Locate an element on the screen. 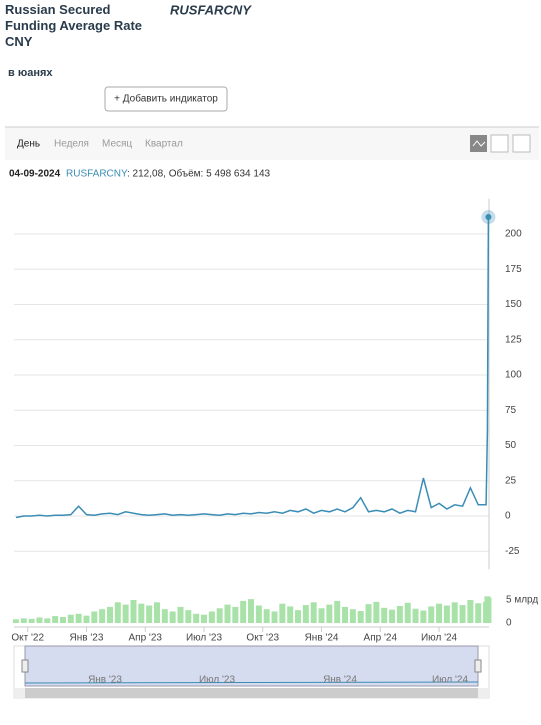 Image resolution: width=541 pixels, height=725 pixels. y-tick-label: 50 is located at coordinates (511, 445).